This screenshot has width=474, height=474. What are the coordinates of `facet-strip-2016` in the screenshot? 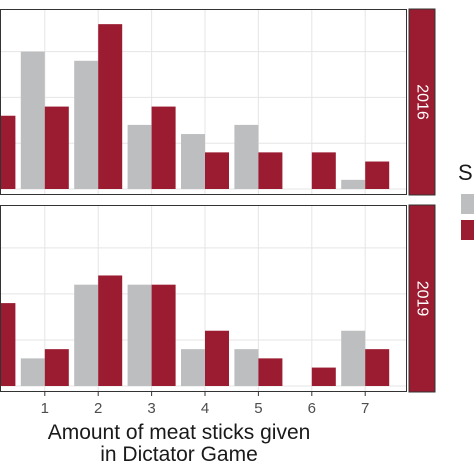 It's located at (422, 102).